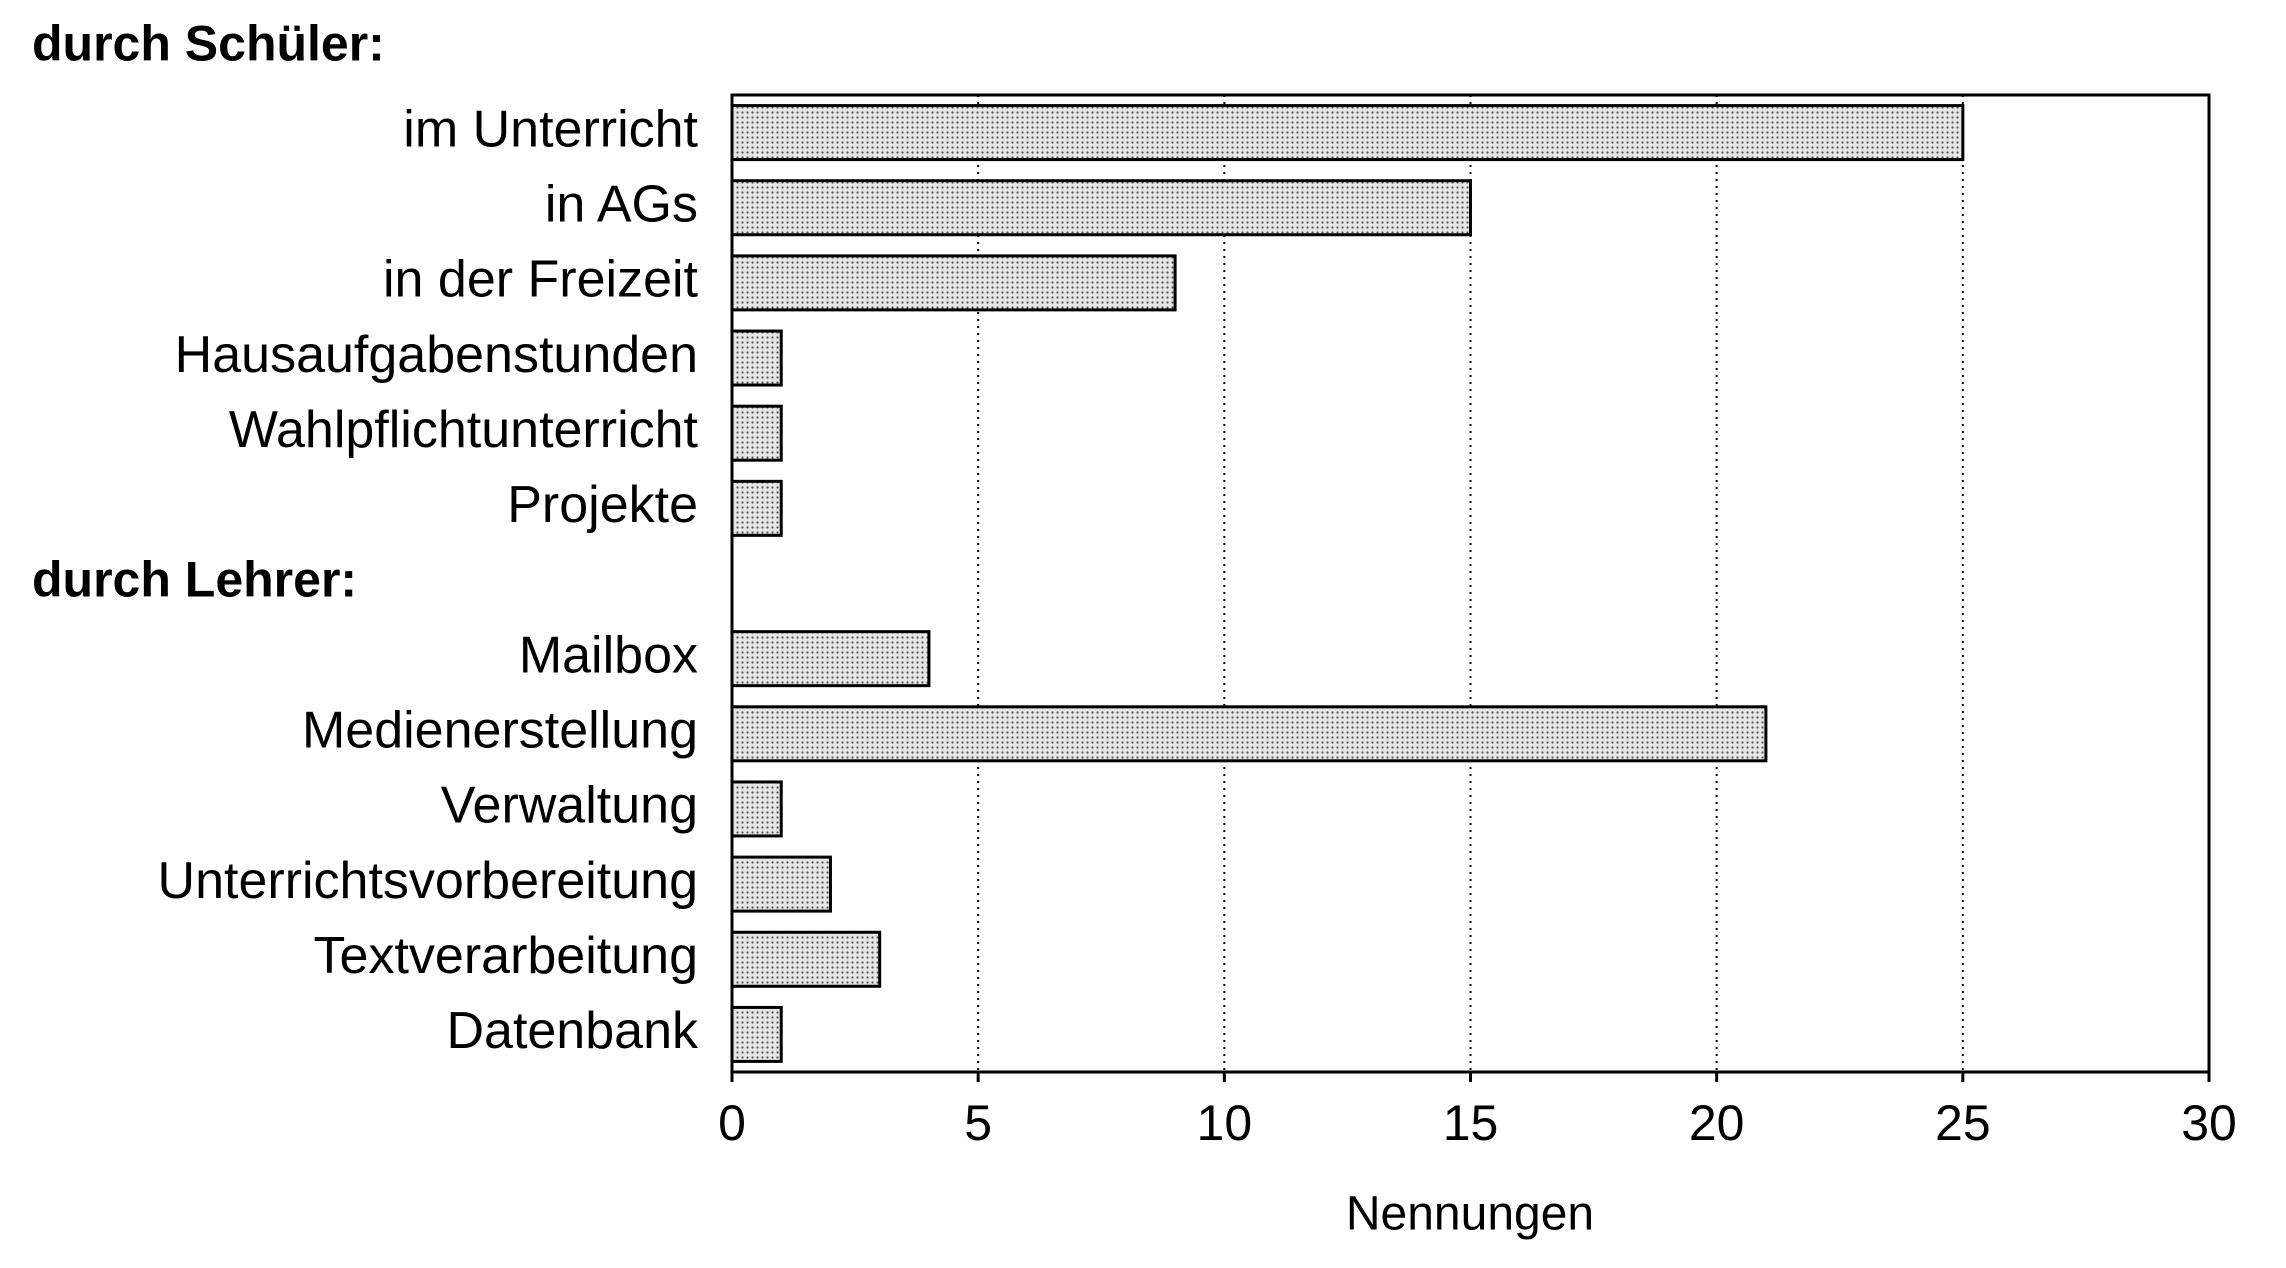 This screenshot has height=1268, width=2286. What do you see at coordinates (506, 956) in the screenshot?
I see `y-tick-label: Textverarbeitung` at bounding box center [506, 956].